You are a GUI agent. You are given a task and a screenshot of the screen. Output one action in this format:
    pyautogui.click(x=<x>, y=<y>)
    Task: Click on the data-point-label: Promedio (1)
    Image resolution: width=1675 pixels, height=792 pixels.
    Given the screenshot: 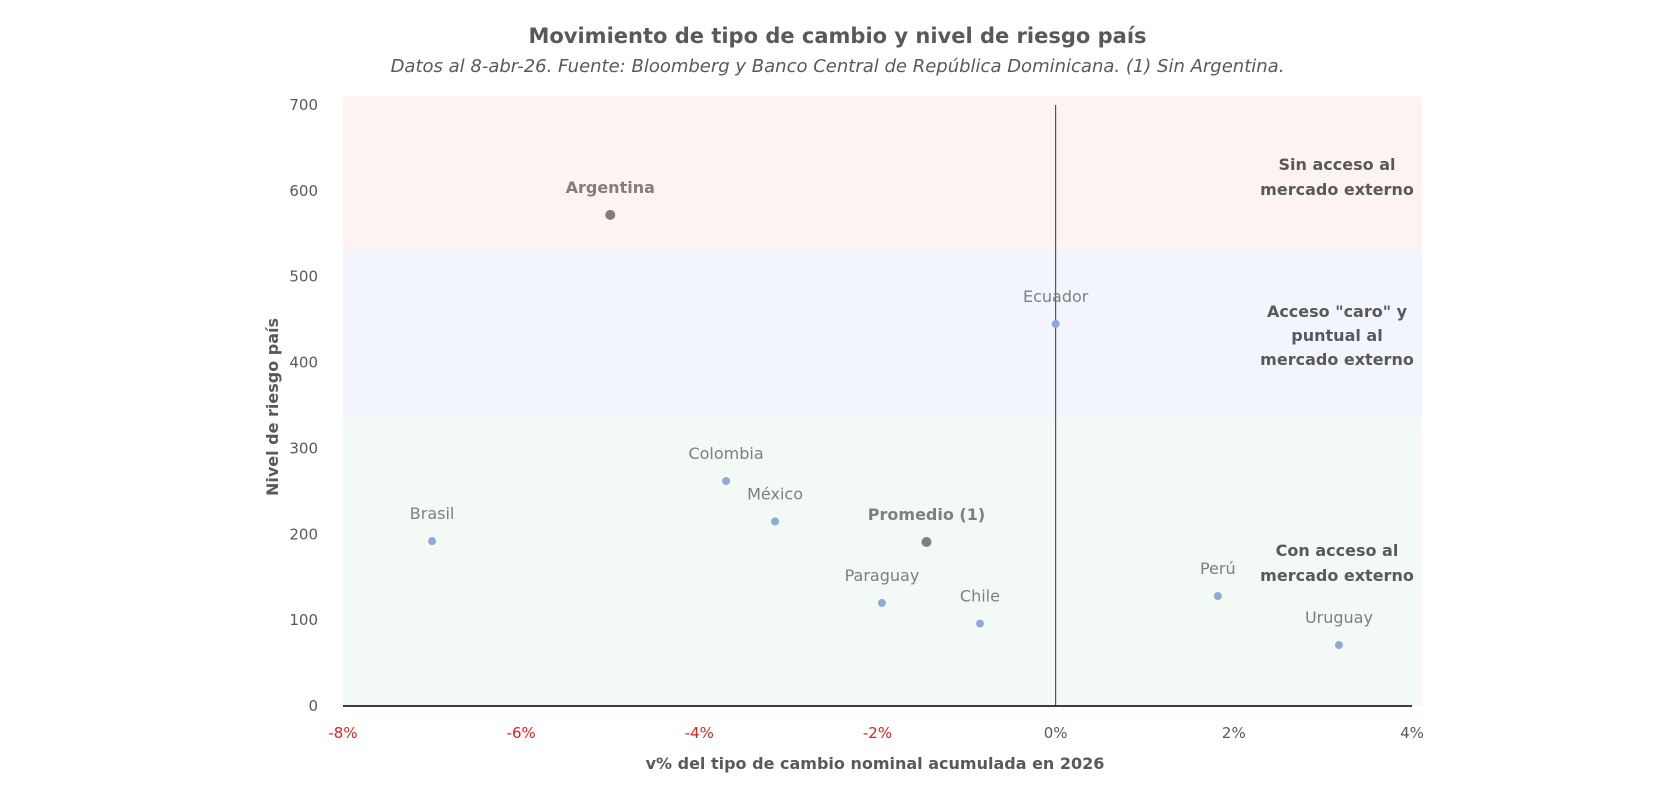 What is the action you would take?
    pyautogui.click(x=926, y=514)
    